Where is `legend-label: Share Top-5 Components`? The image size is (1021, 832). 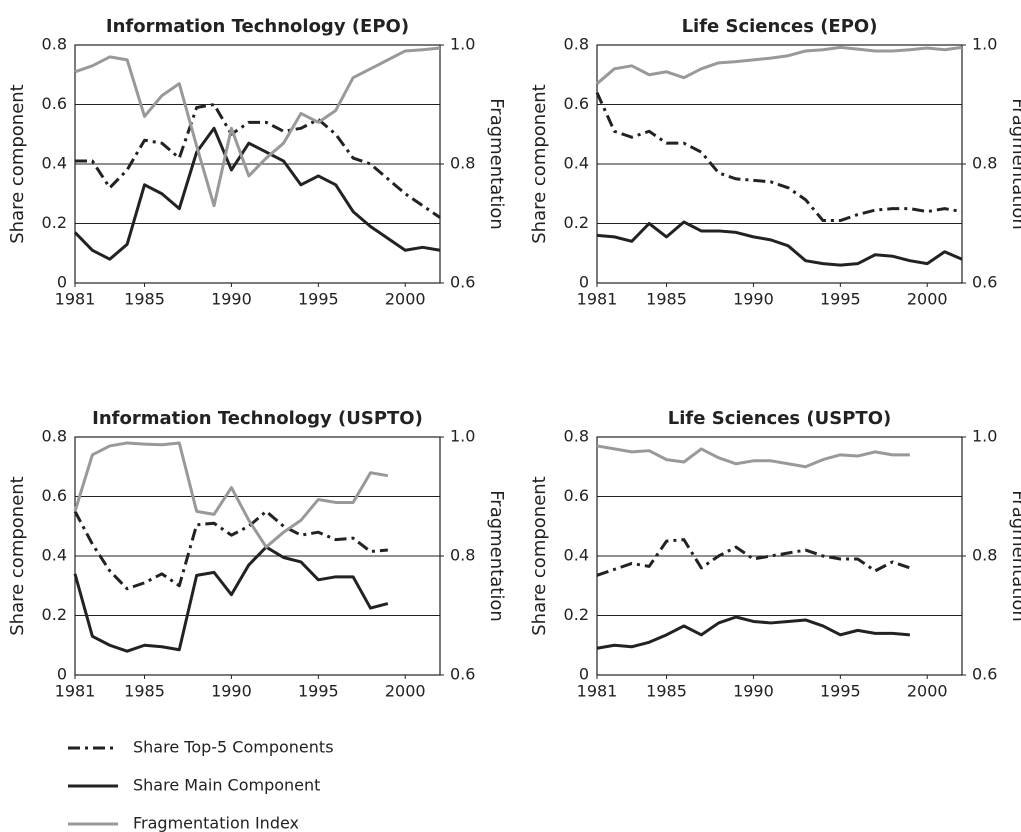
legend-label: Share Top-5 Components is located at coordinates (233, 747).